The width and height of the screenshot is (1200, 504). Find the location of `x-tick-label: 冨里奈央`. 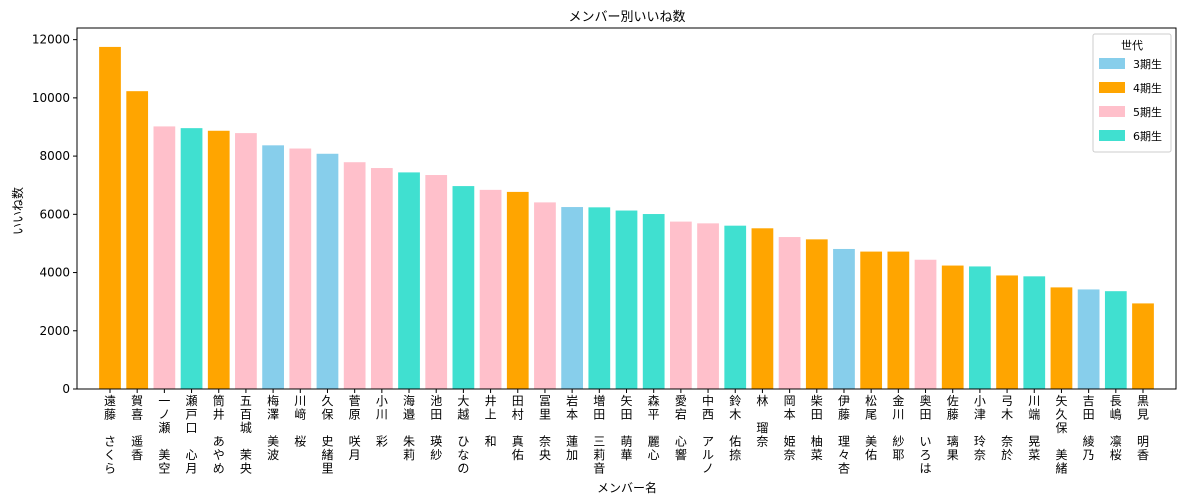

x-tick-label: 冨里奈央 is located at coordinates (545, 428).